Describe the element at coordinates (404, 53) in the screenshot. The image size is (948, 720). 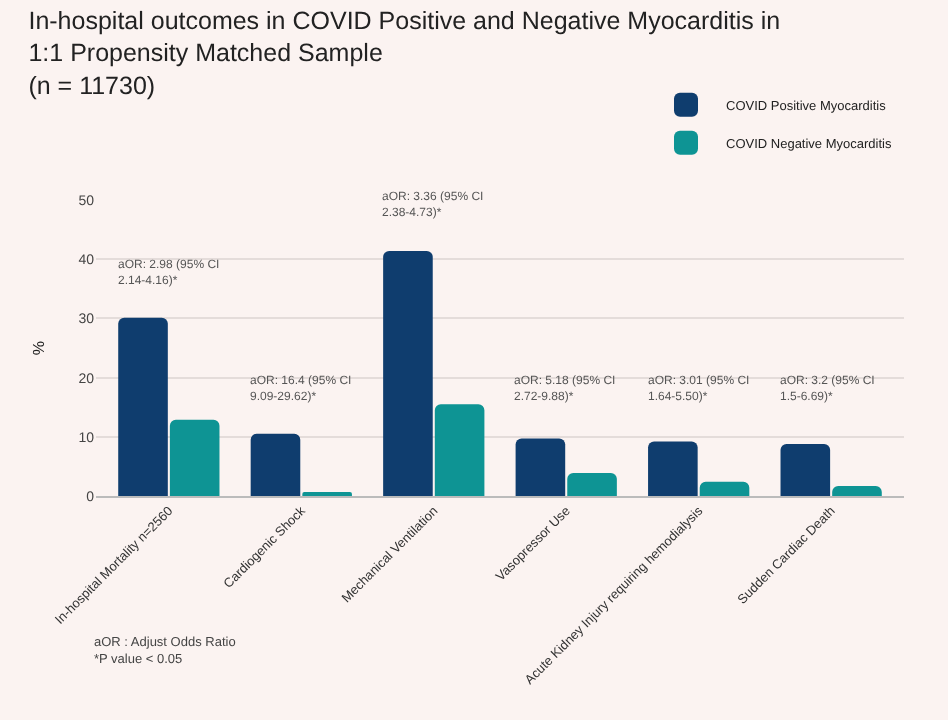
I see `chart-title: In-hospital outcomes in COVID Positive and Negative Myocarditis in 1:1 Propensity Matched Sample (n = 11730)` at that location.